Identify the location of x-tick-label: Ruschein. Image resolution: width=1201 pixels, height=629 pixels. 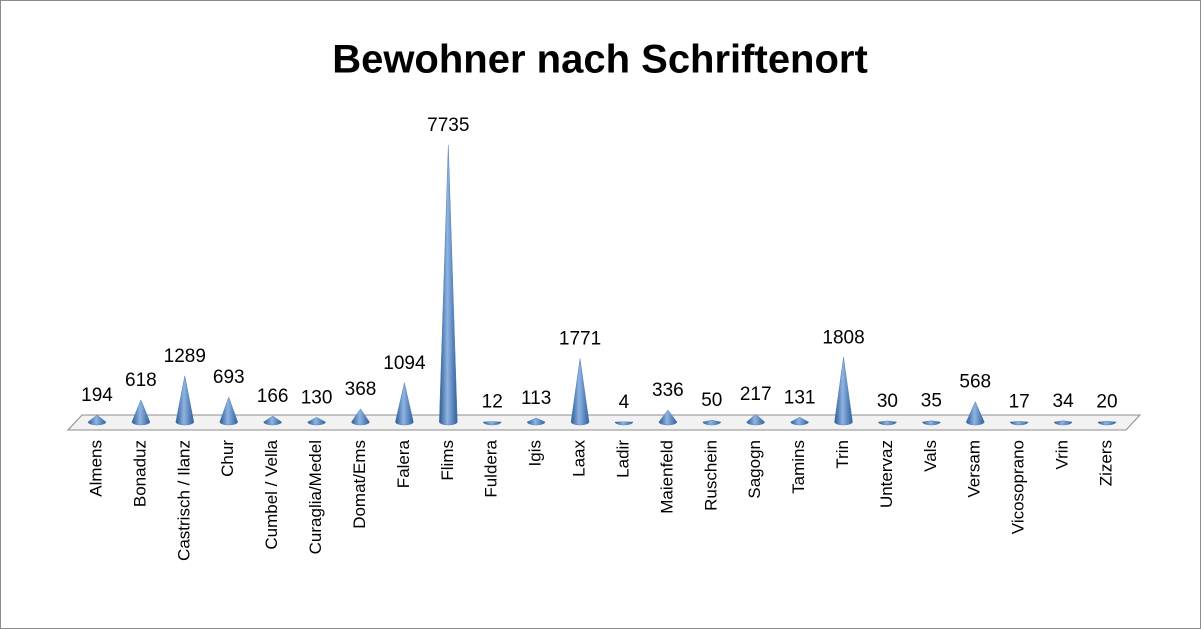
(710, 475).